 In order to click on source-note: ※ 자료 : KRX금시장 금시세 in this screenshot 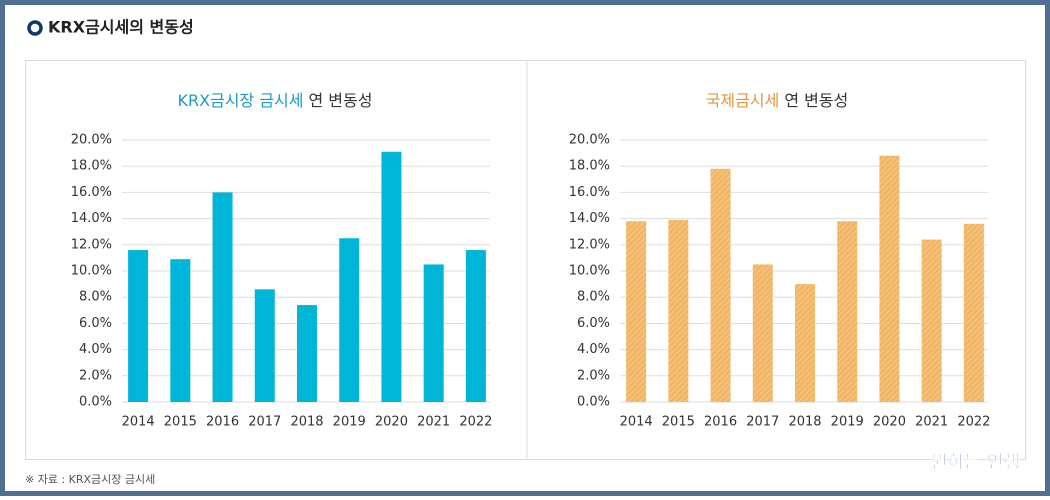, I will do `click(90, 479)`.